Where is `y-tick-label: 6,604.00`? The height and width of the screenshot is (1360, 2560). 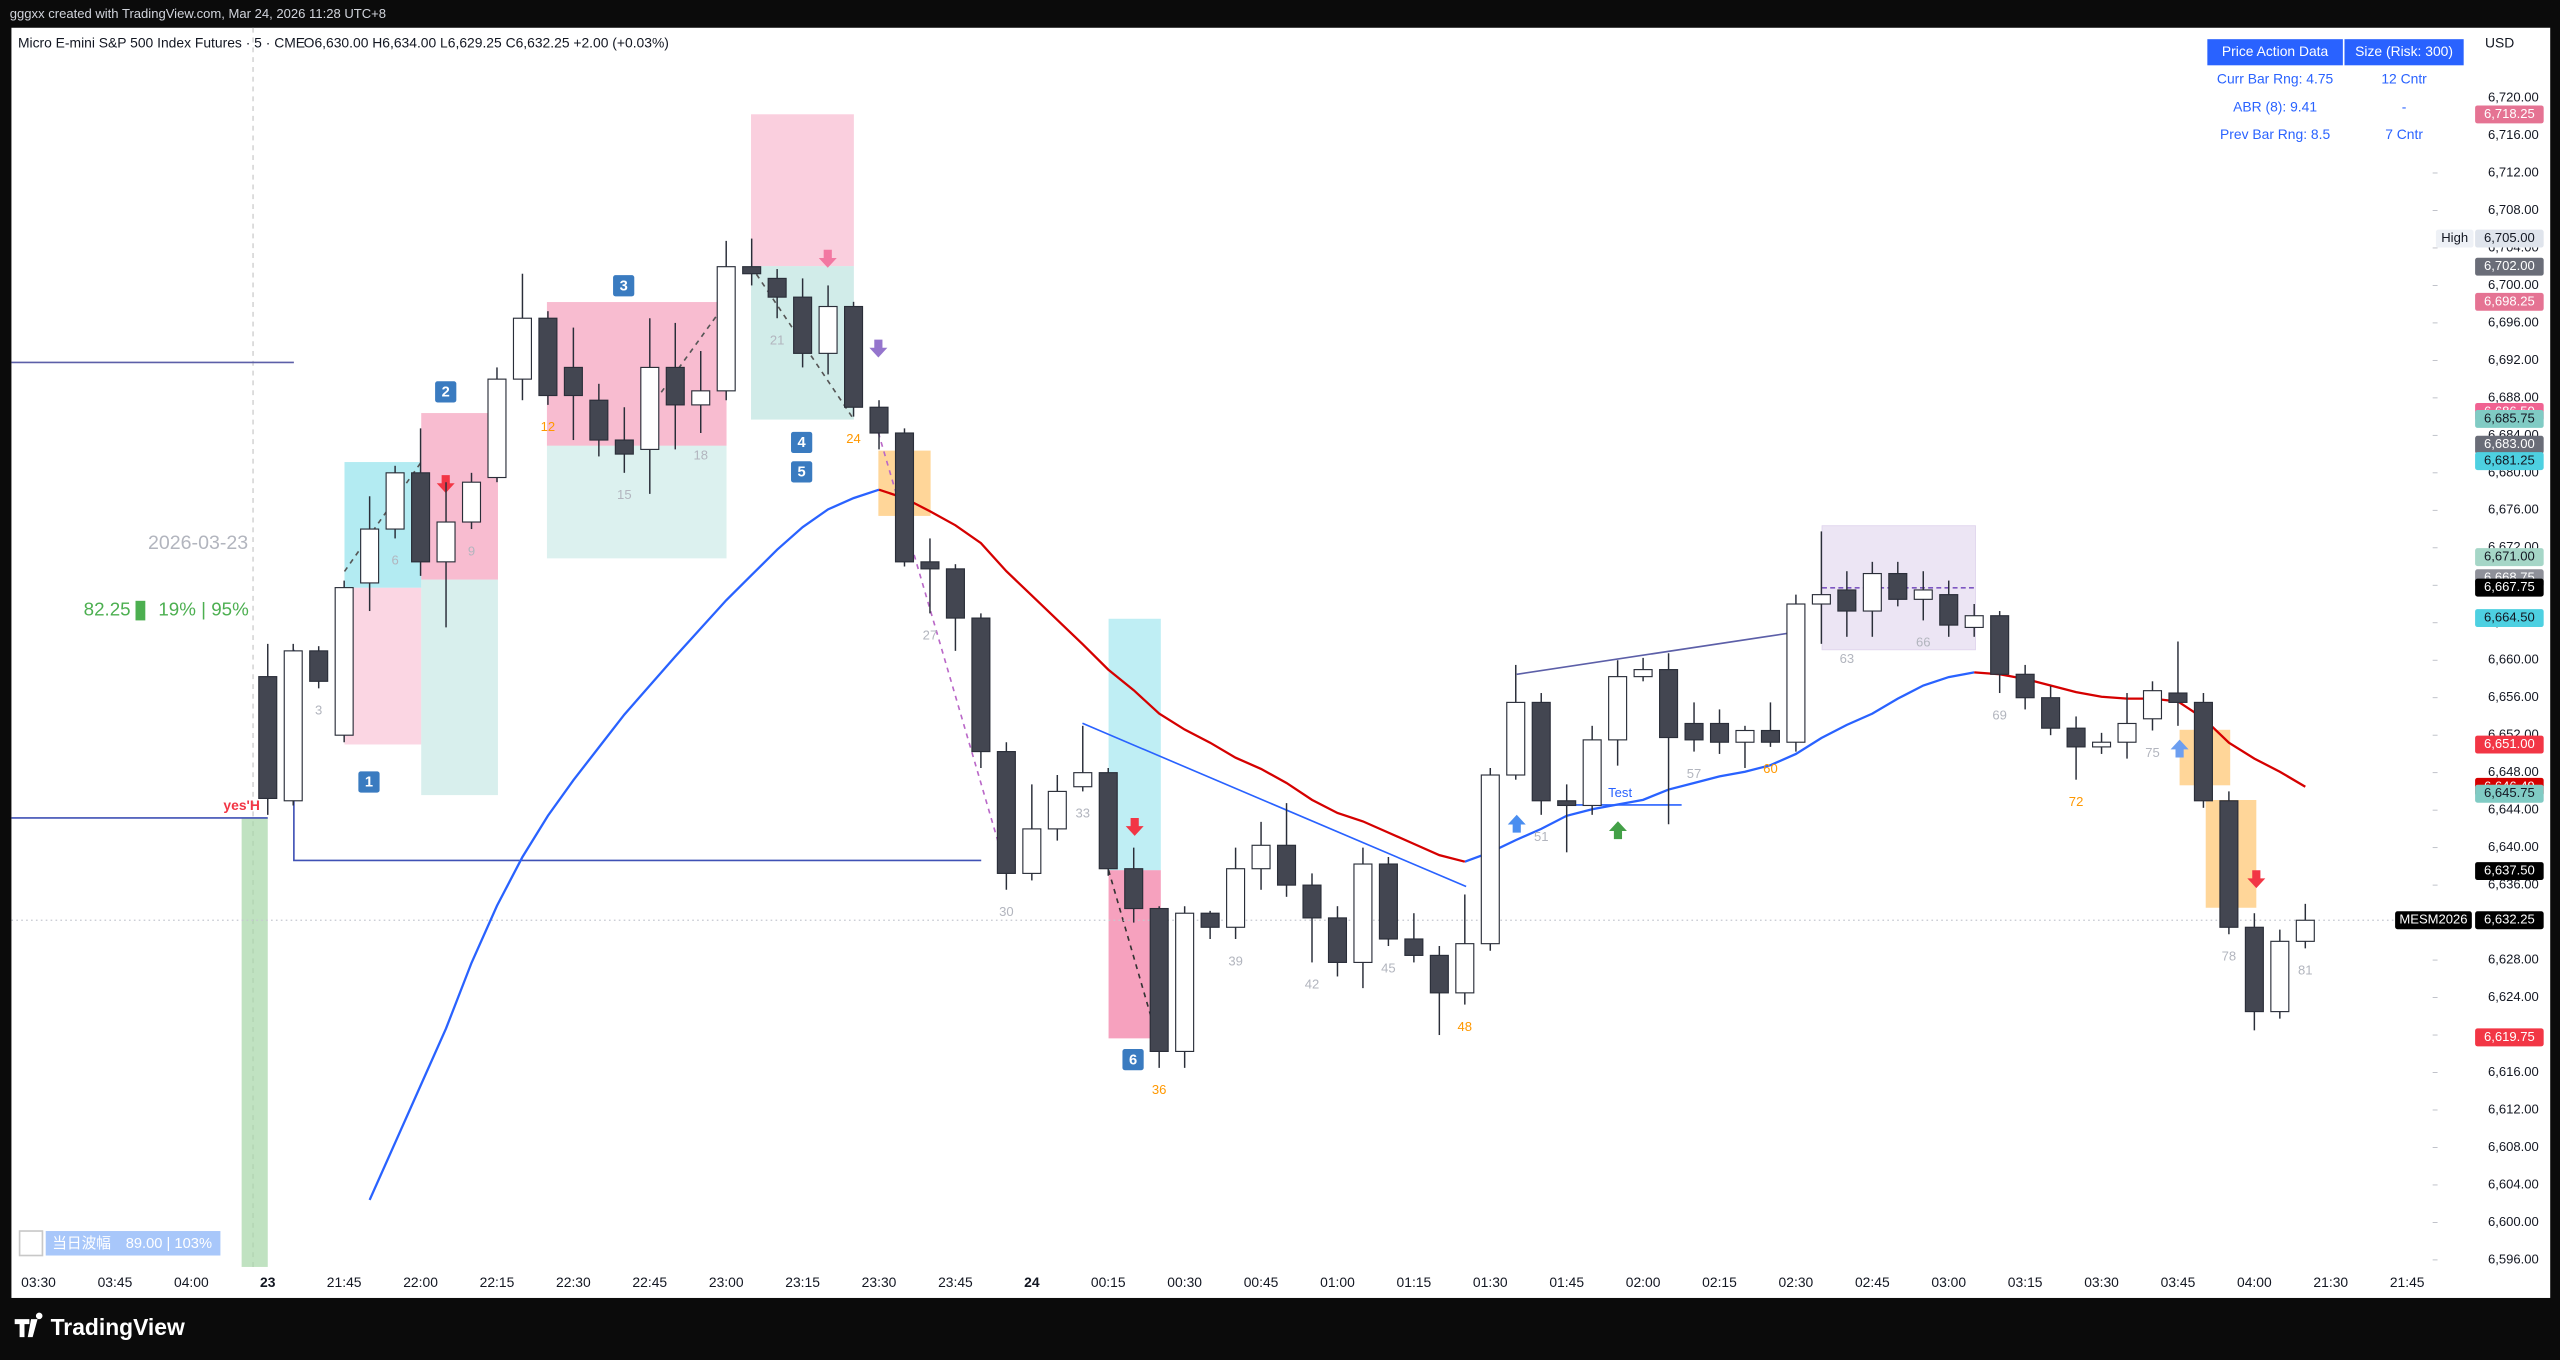 y-tick-label: 6,604.00 is located at coordinates (2513, 1183).